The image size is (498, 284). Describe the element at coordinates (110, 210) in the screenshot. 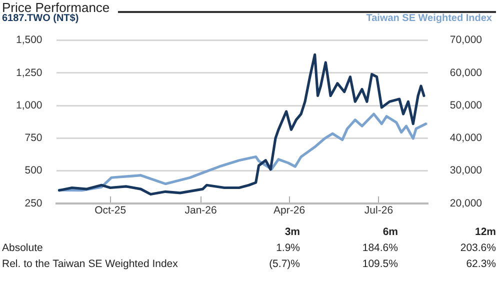

I see `x-tick-label: Oct-25` at that location.